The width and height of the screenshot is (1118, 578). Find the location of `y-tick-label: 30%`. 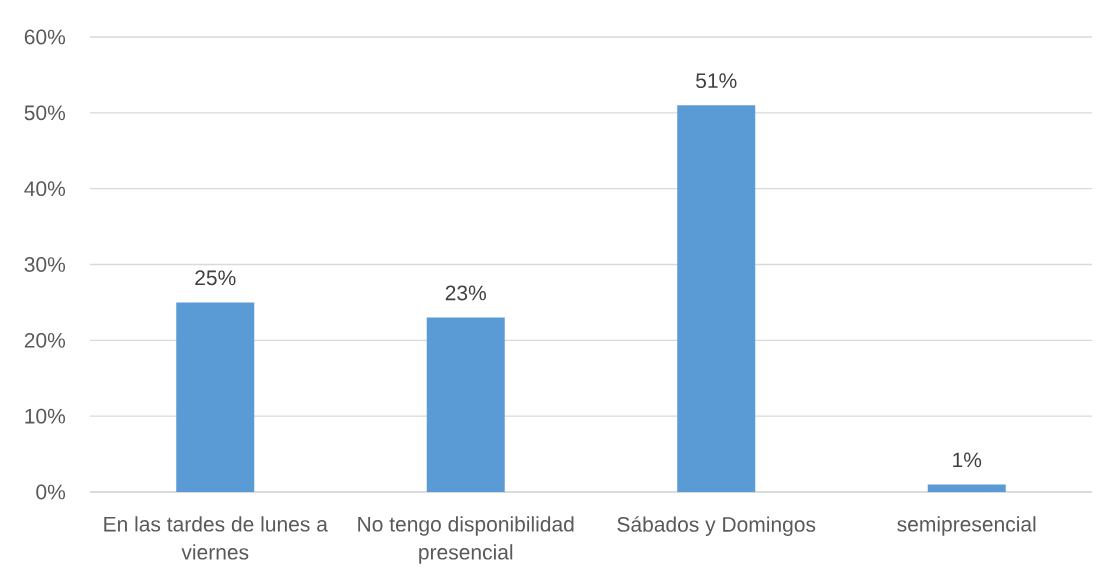

y-tick-label: 30% is located at coordinates (45, 264).